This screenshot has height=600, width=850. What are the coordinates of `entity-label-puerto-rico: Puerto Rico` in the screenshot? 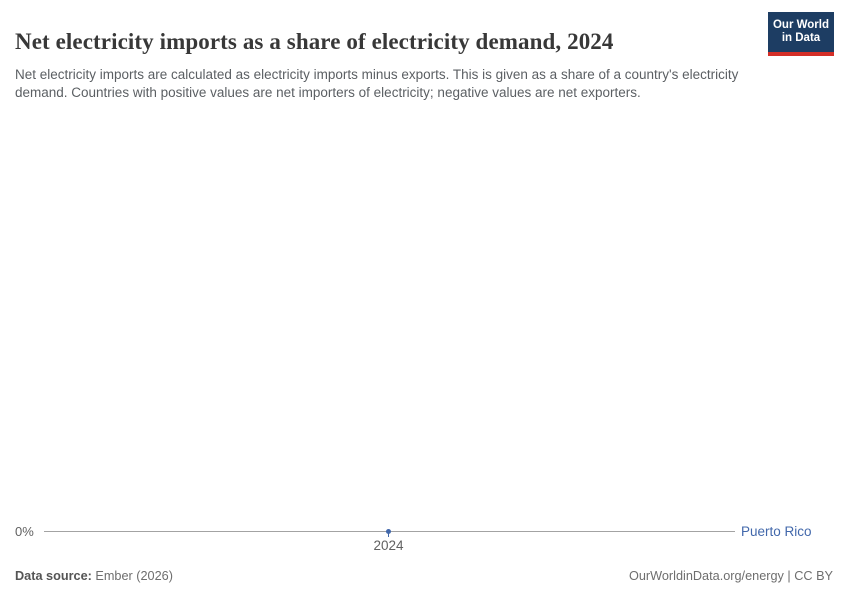 It's located at (776, 531).